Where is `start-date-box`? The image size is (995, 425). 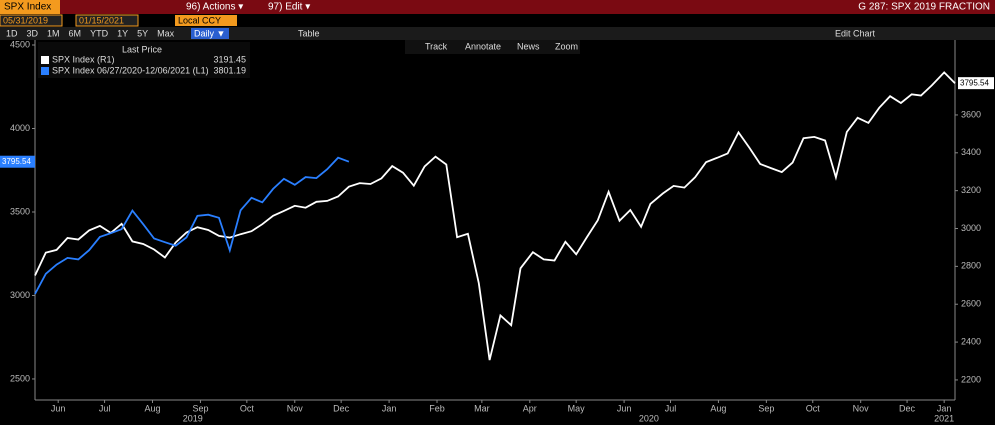
start-date-box is located at coordinates (31, 20).